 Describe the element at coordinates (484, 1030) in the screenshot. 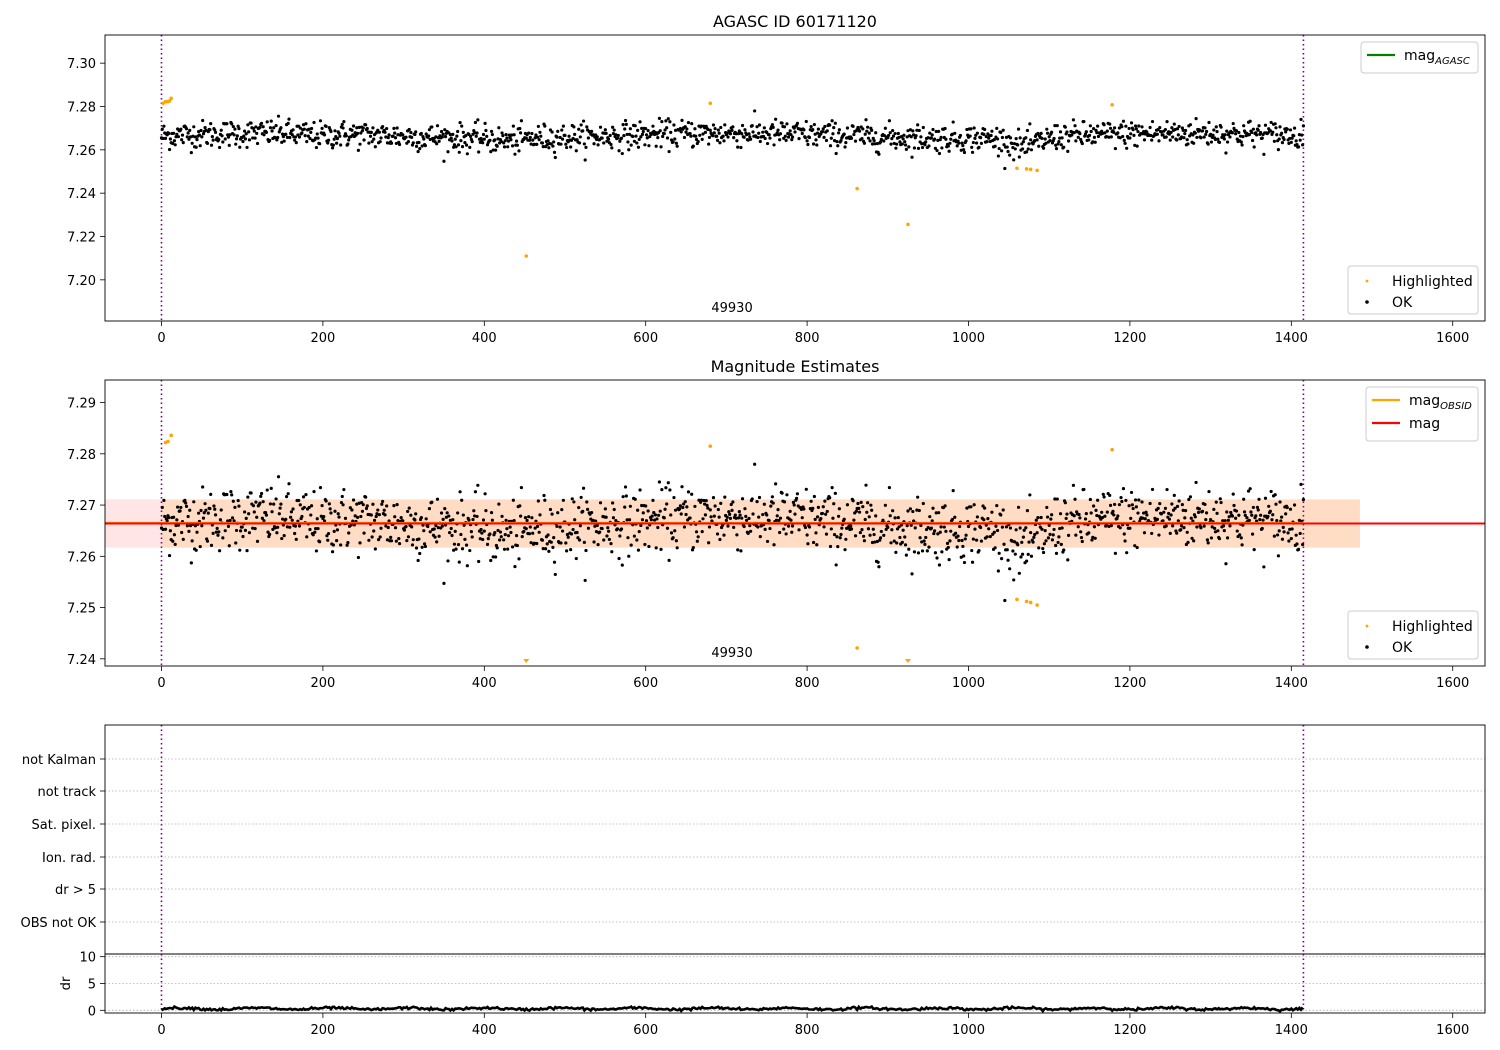

I see `dr-xtick-label: 400` at that location.